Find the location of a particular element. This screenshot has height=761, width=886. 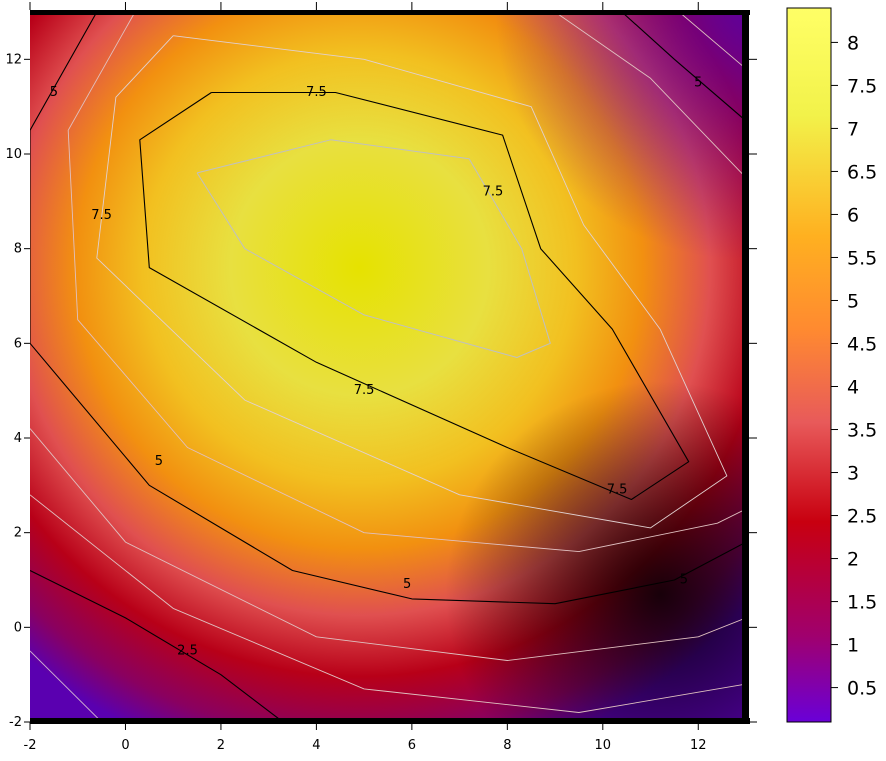

contour-6-top-right is located at coordinates (650, 95).